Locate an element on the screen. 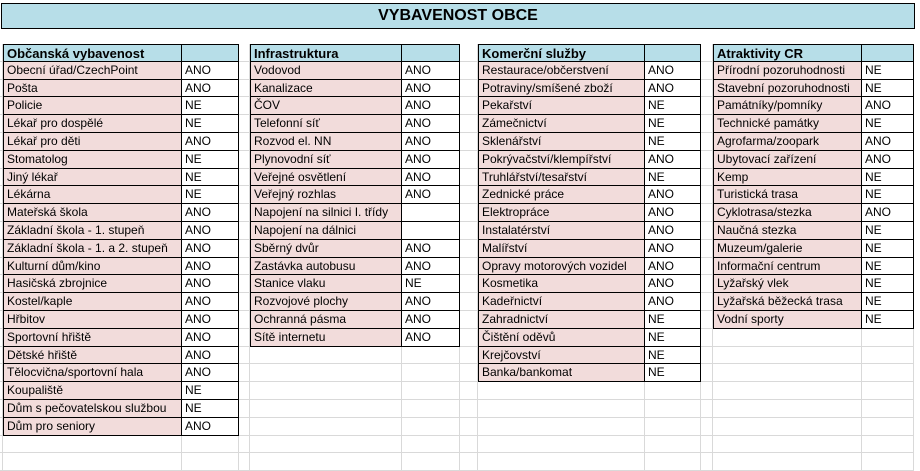  table-row-label: Malířství is located at coordinates (561, 248).